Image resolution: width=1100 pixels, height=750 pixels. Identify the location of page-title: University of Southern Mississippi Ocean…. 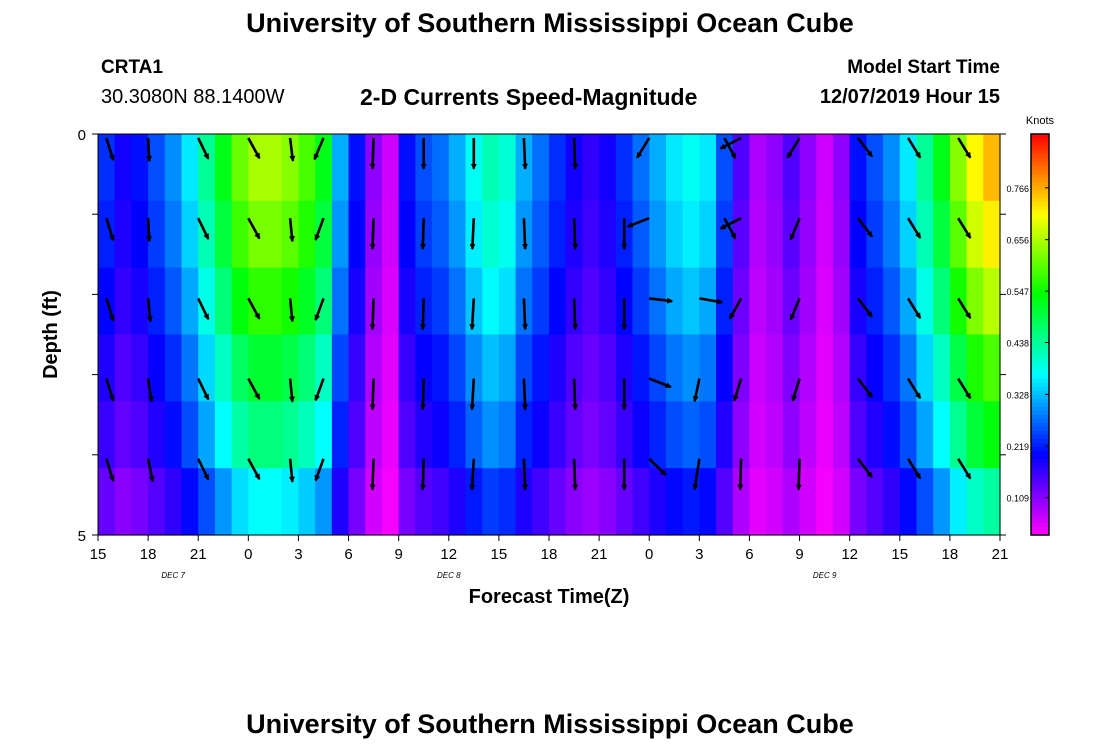
(550, 23).